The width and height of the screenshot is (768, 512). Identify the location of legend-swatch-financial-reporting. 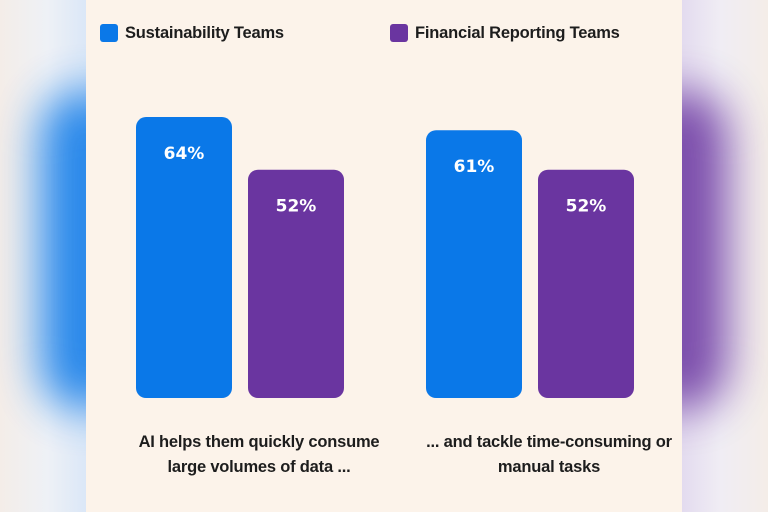
(399, 33).